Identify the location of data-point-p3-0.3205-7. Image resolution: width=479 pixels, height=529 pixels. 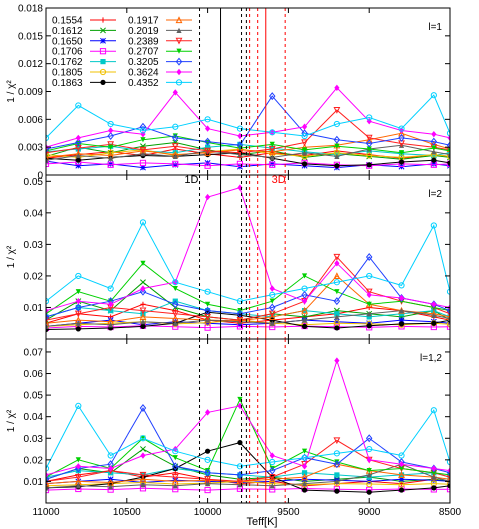
(272, 470).